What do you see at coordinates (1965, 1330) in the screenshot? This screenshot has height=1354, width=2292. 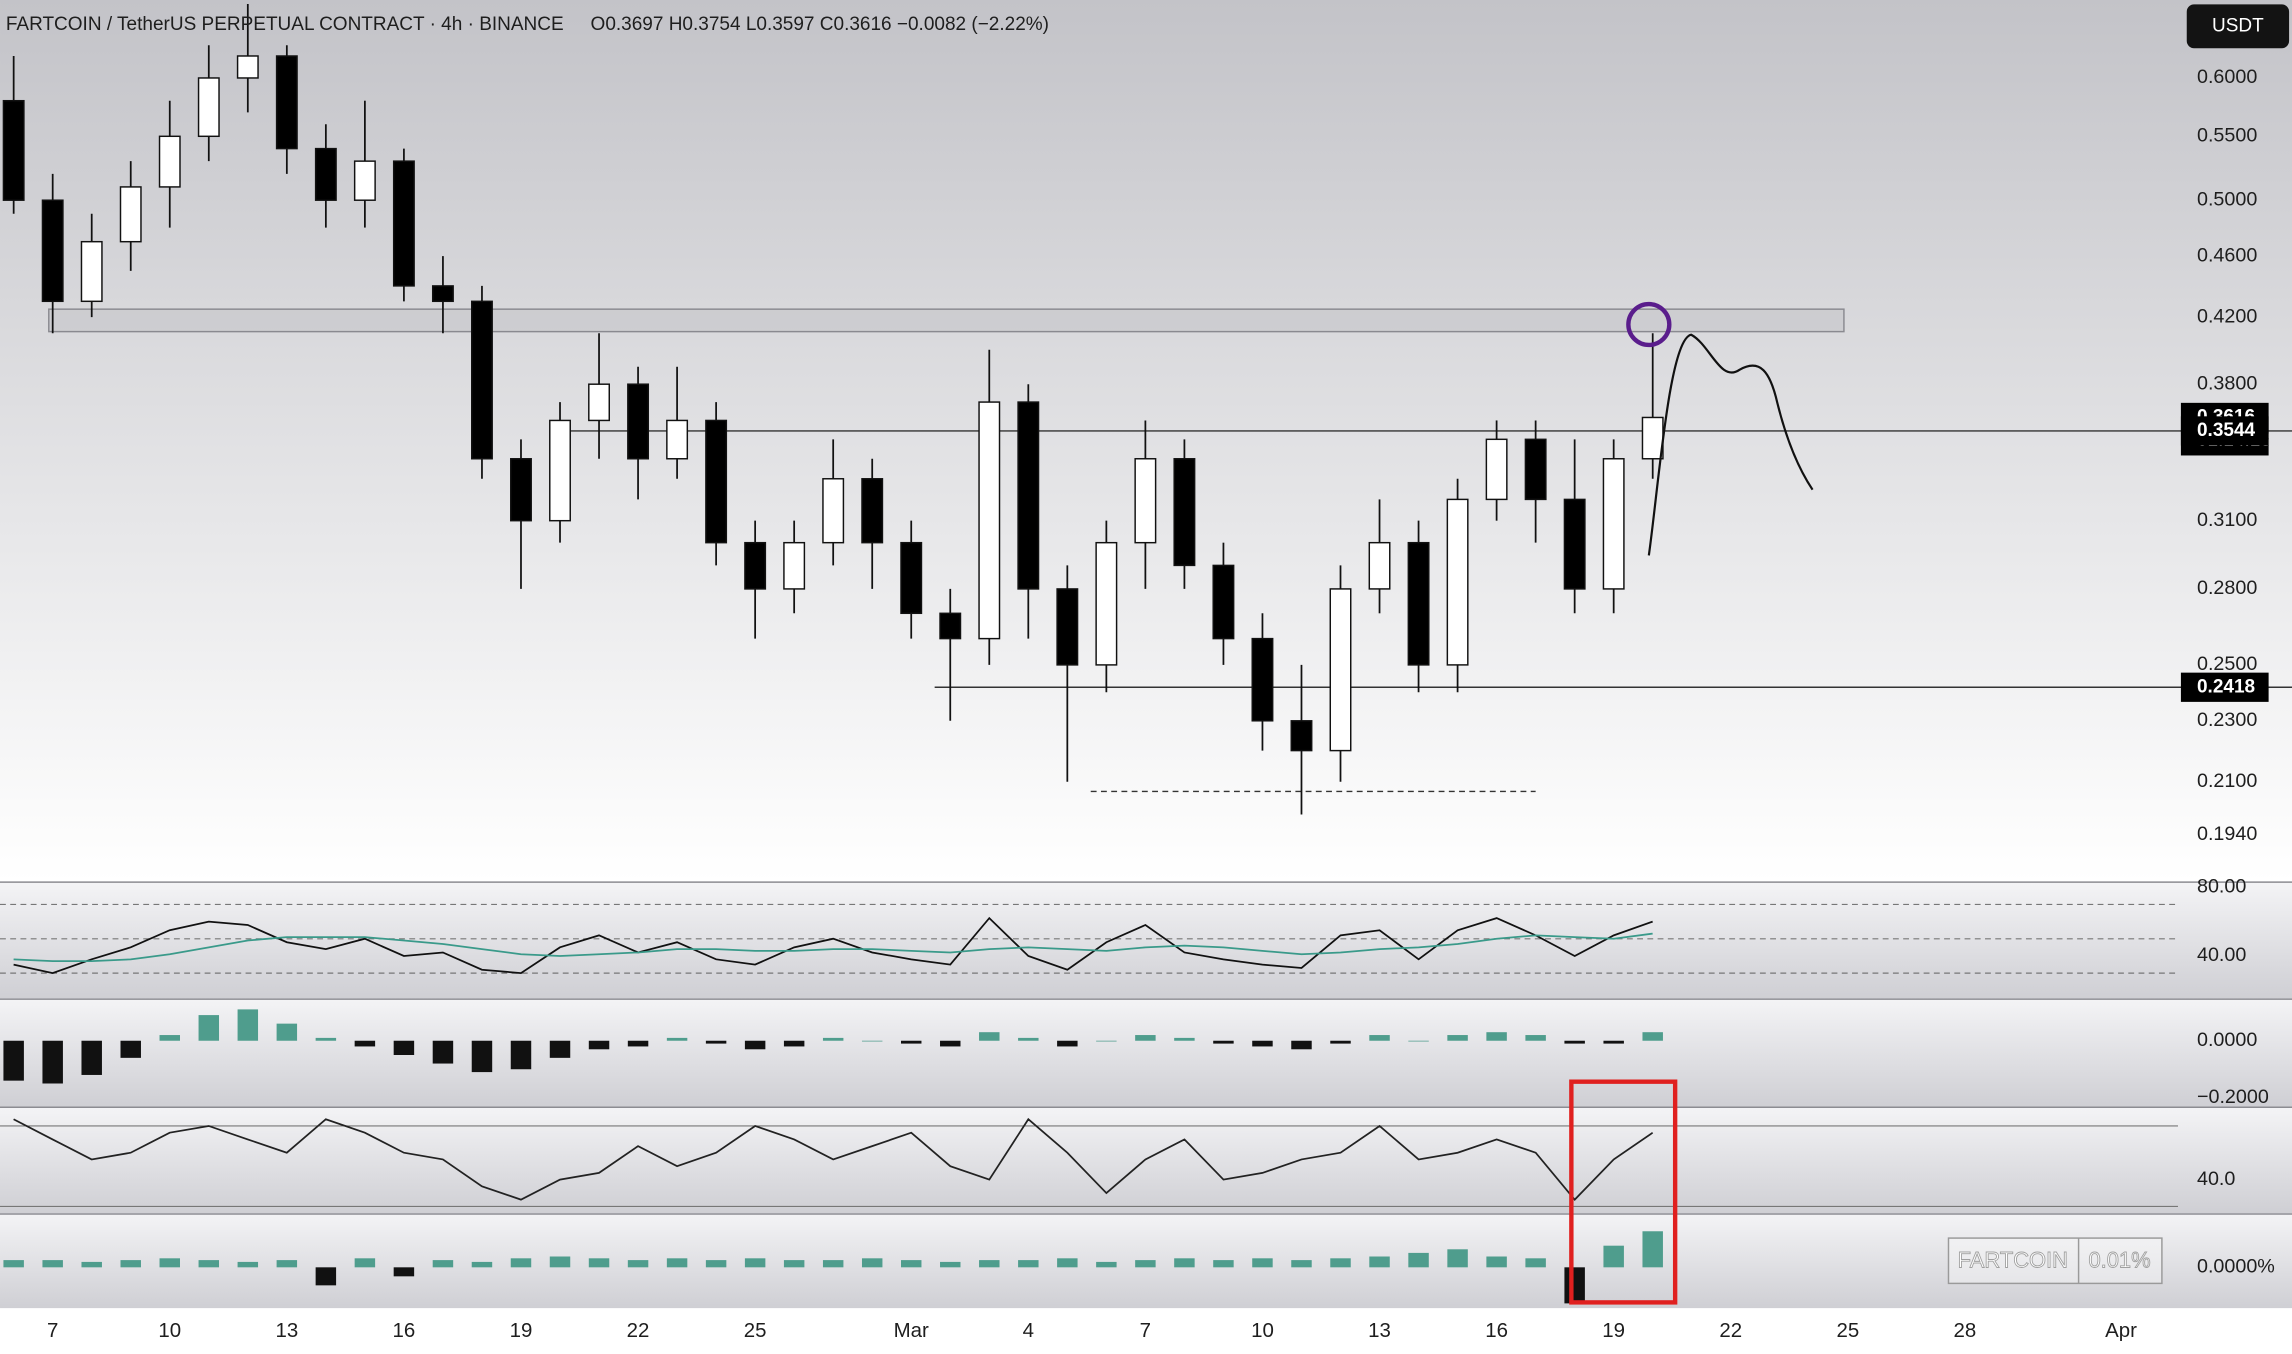 I see `x-tick-label: 28` at bounding box center [1965, 1330].